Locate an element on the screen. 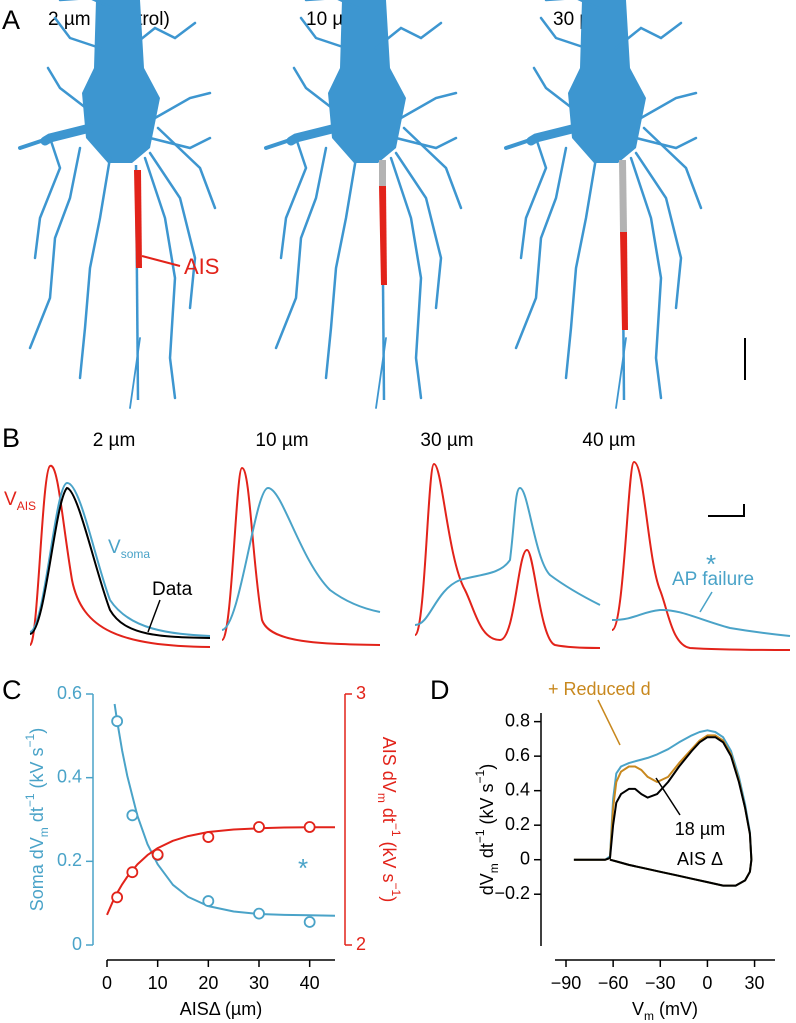  panel-title: 10 µm is located at coordinates (281, 440).